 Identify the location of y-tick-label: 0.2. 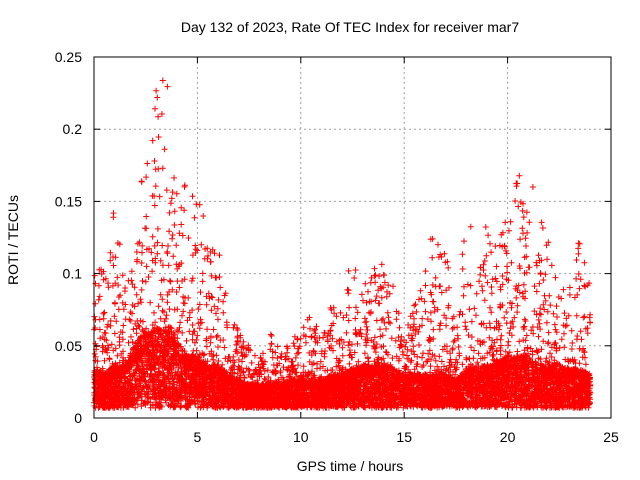
(73, 129).